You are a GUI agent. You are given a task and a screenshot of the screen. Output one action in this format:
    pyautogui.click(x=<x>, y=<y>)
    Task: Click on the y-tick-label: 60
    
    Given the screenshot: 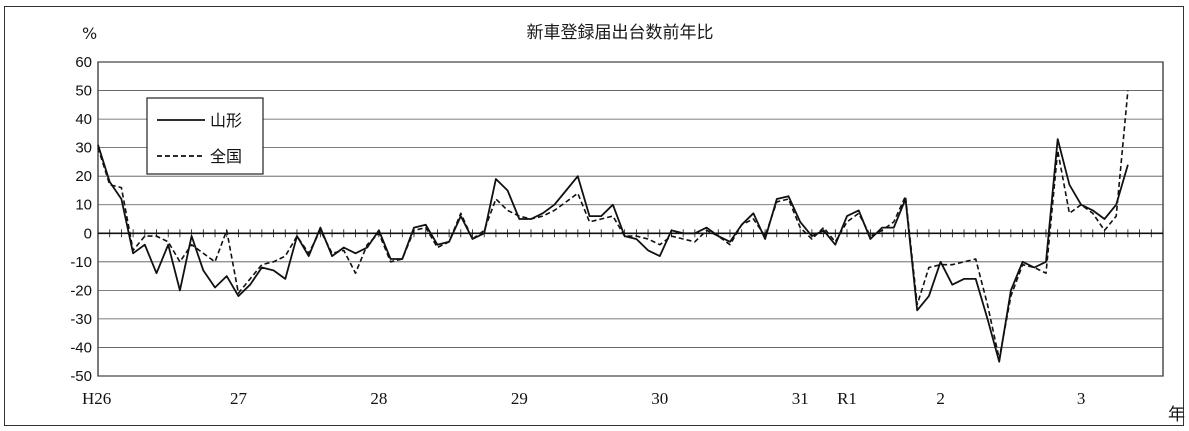 What is the action you would take?
    pyautogui.click(x=83, y=62)
    